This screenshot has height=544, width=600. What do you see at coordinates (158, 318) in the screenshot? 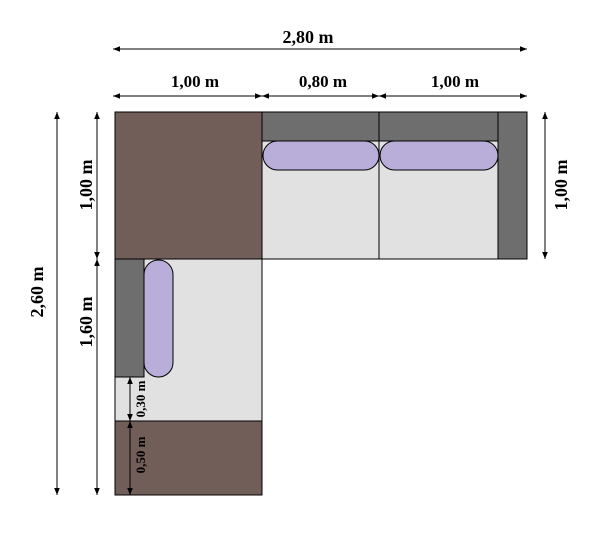
I see `cushion-left` at bounding box center [158, 318].